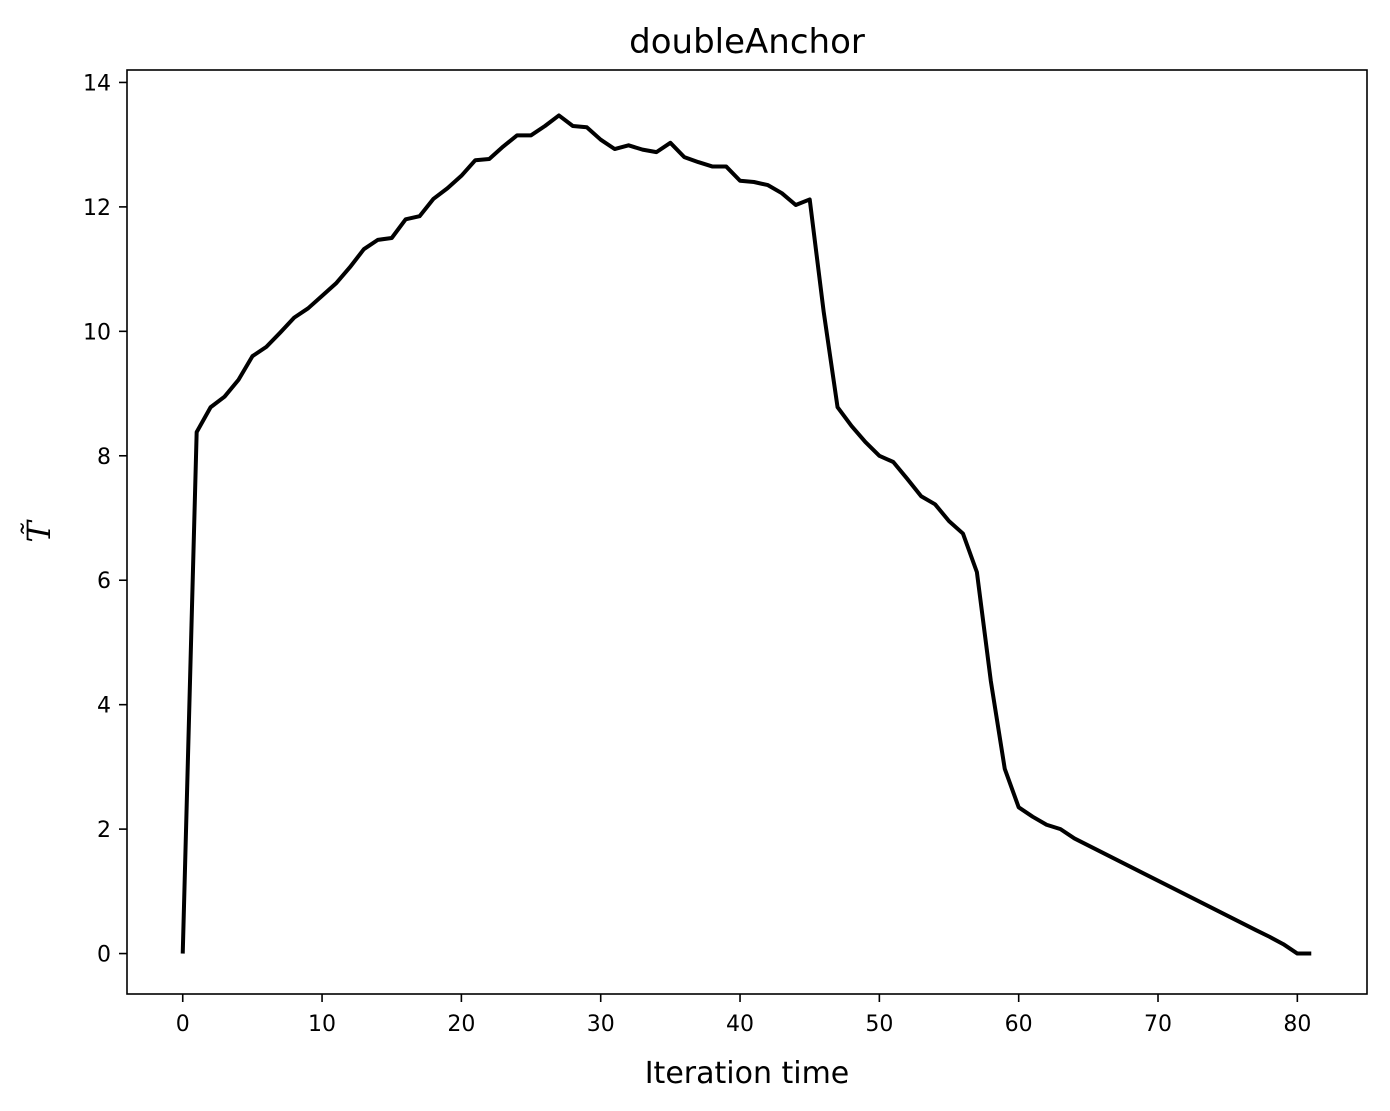 This screenshot has height=1111, width=1390. I want to click on x-tick-label: 30, so click(601, 1024).